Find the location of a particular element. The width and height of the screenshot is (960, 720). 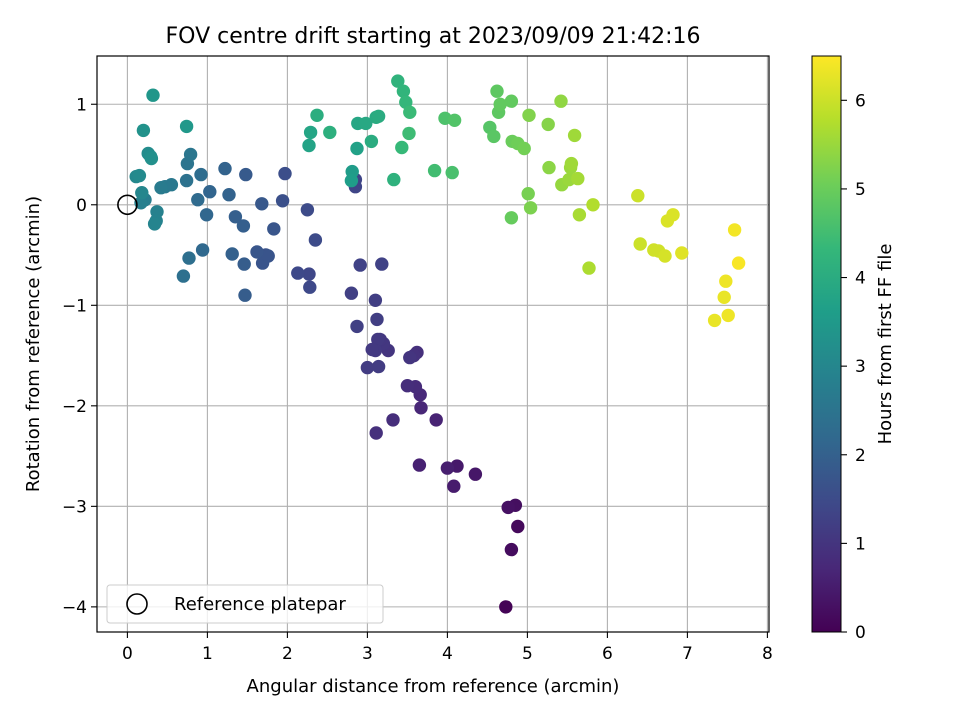

x-tick-label: 8 is located at coordinates (767, 654).